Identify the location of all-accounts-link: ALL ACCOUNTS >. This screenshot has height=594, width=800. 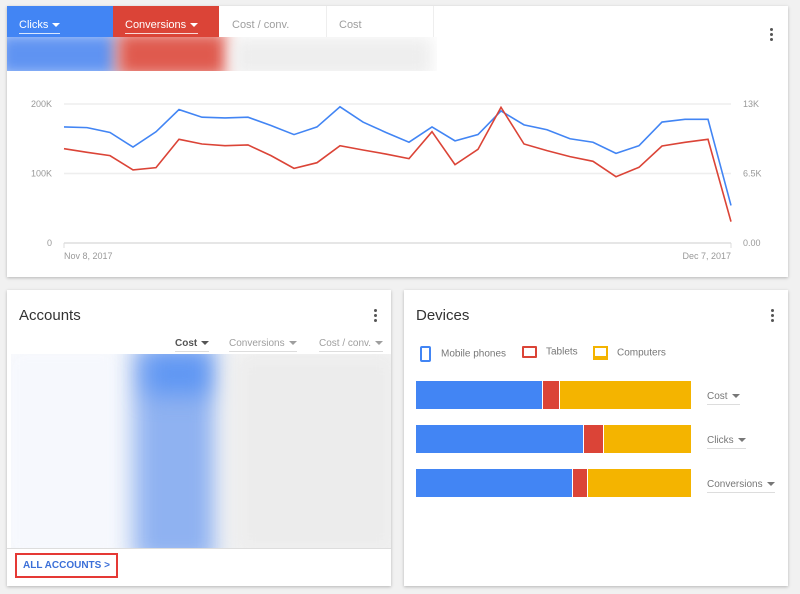
(66, 565).